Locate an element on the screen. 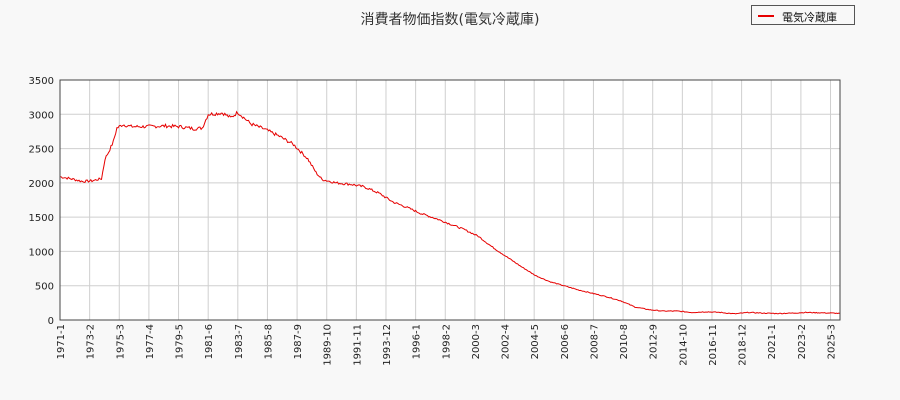  legend: 電気冷蔵庫 is located at coordinates (803, 15).